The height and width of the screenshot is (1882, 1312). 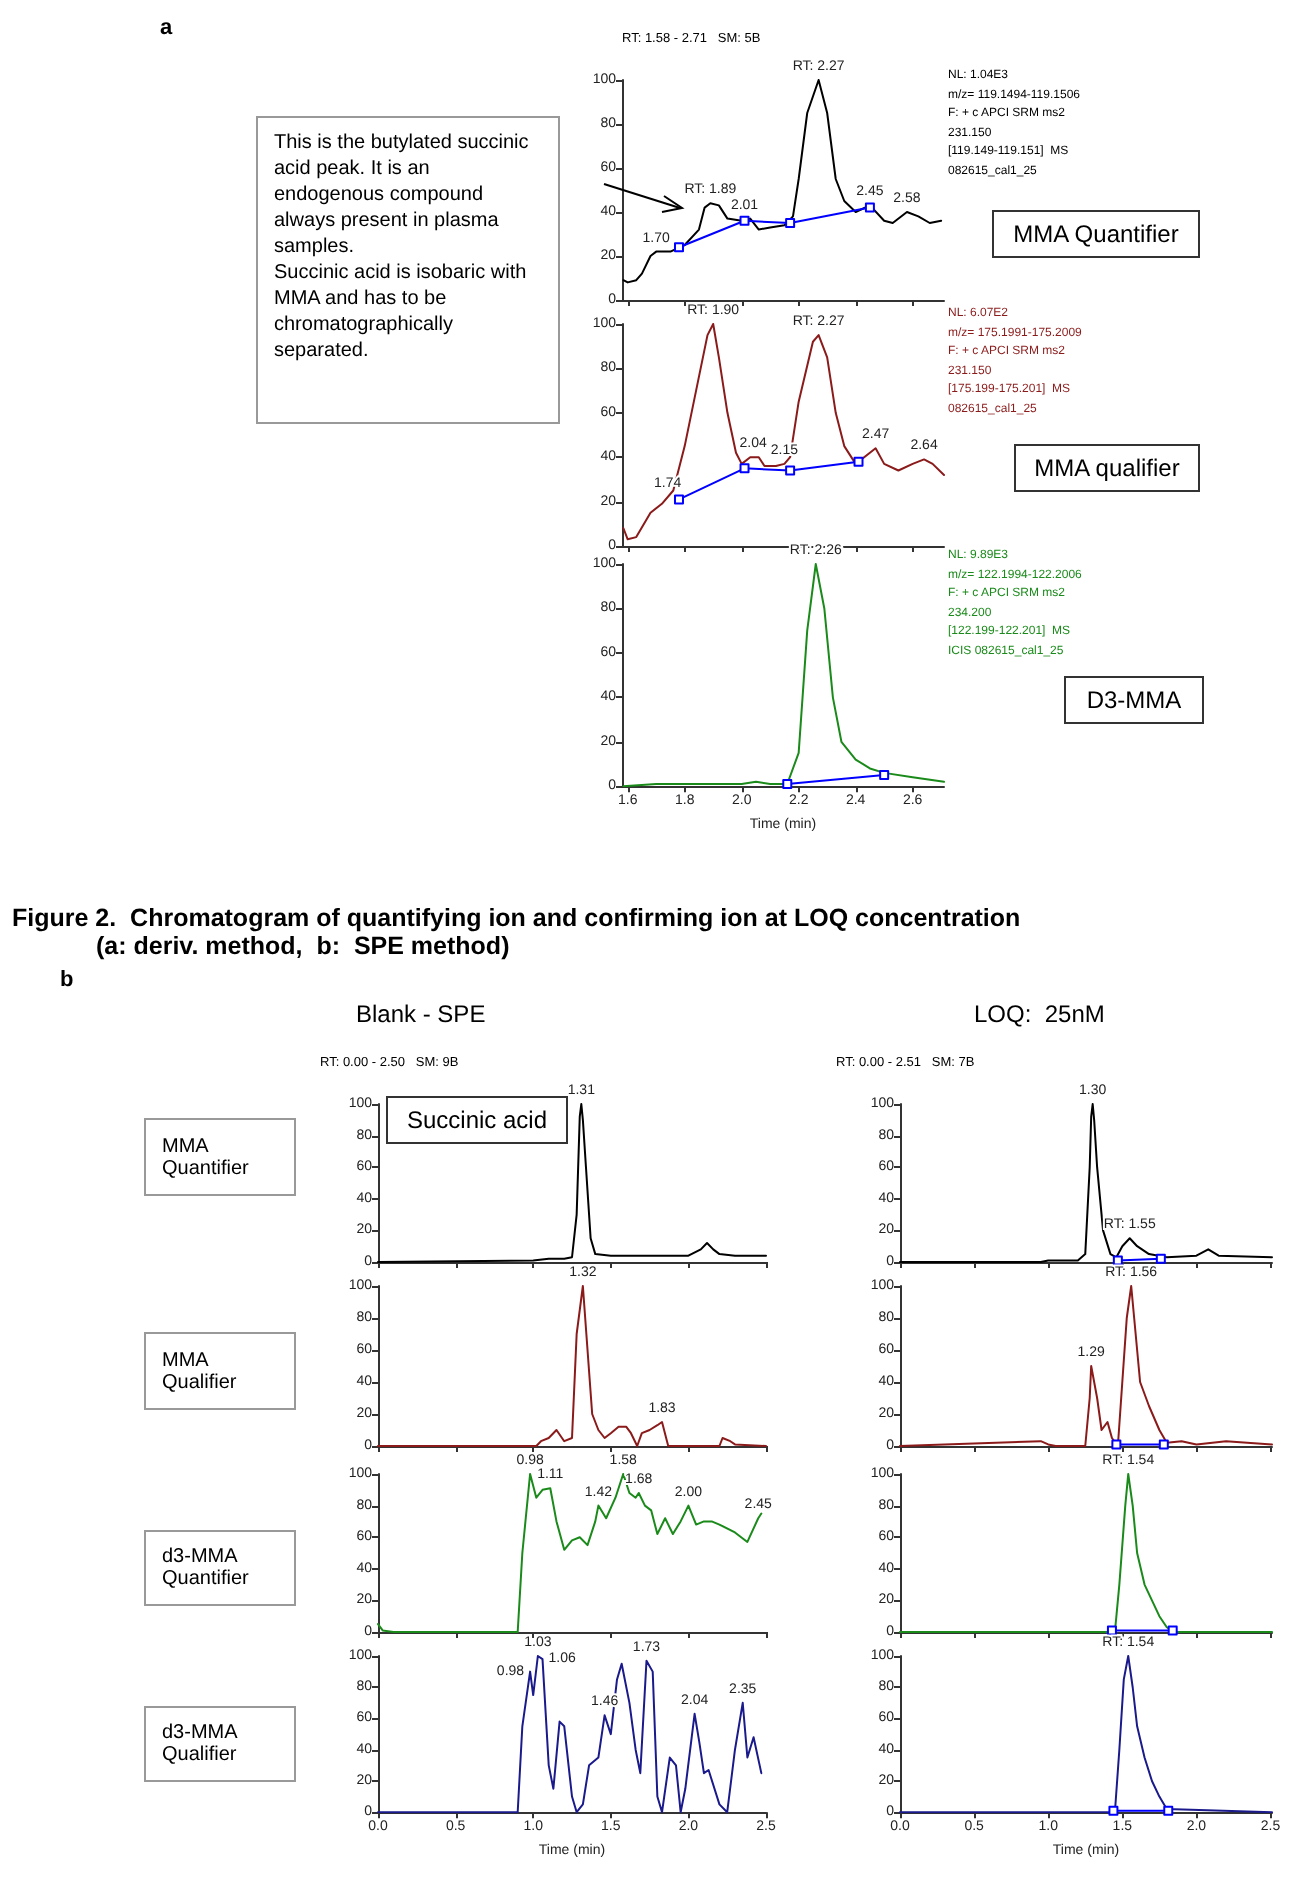 I want to click on text: b, so click(x=67, y=980).